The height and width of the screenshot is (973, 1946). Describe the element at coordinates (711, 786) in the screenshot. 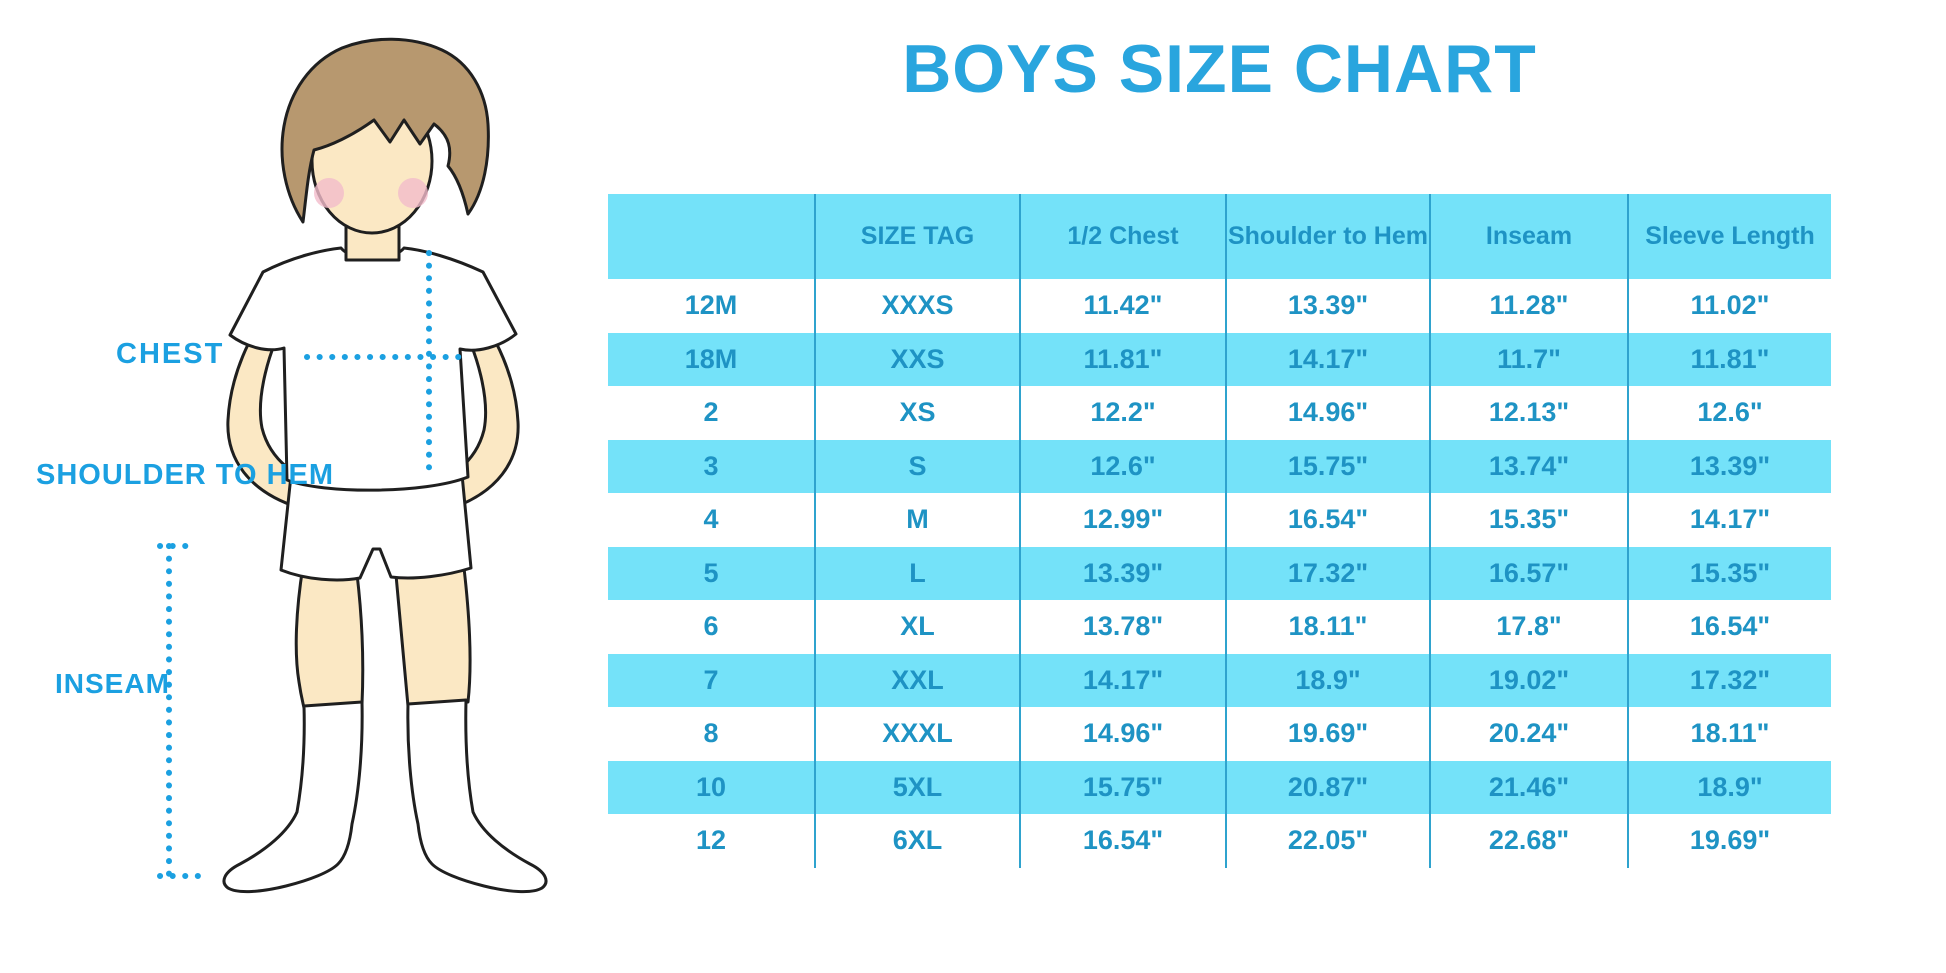

I see `size-label-cell: 10` at that location.